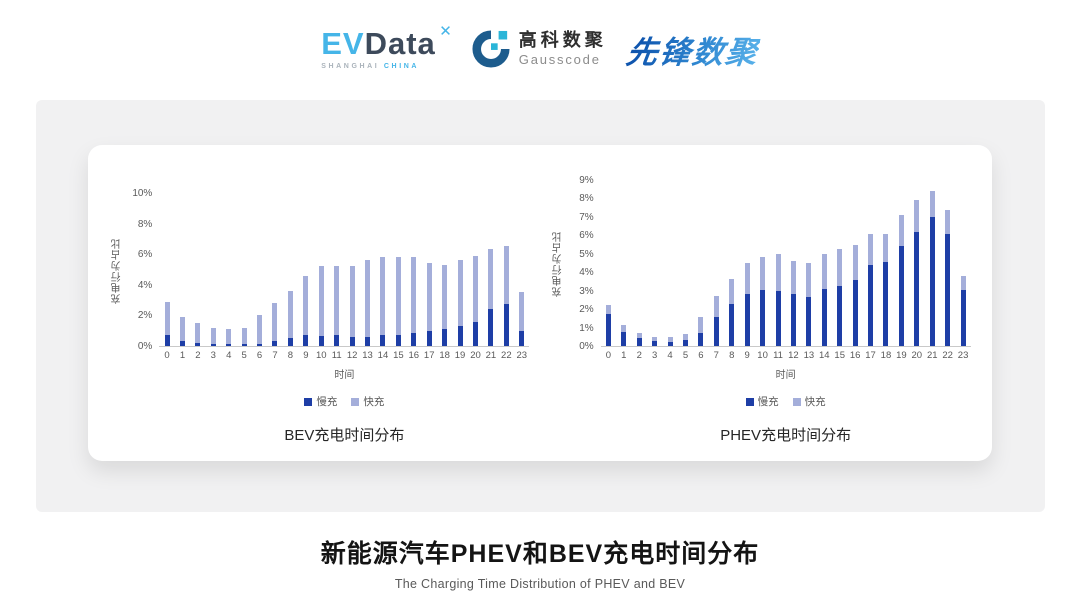  I want to click on x-tick-label: 0, so click(608, 355).